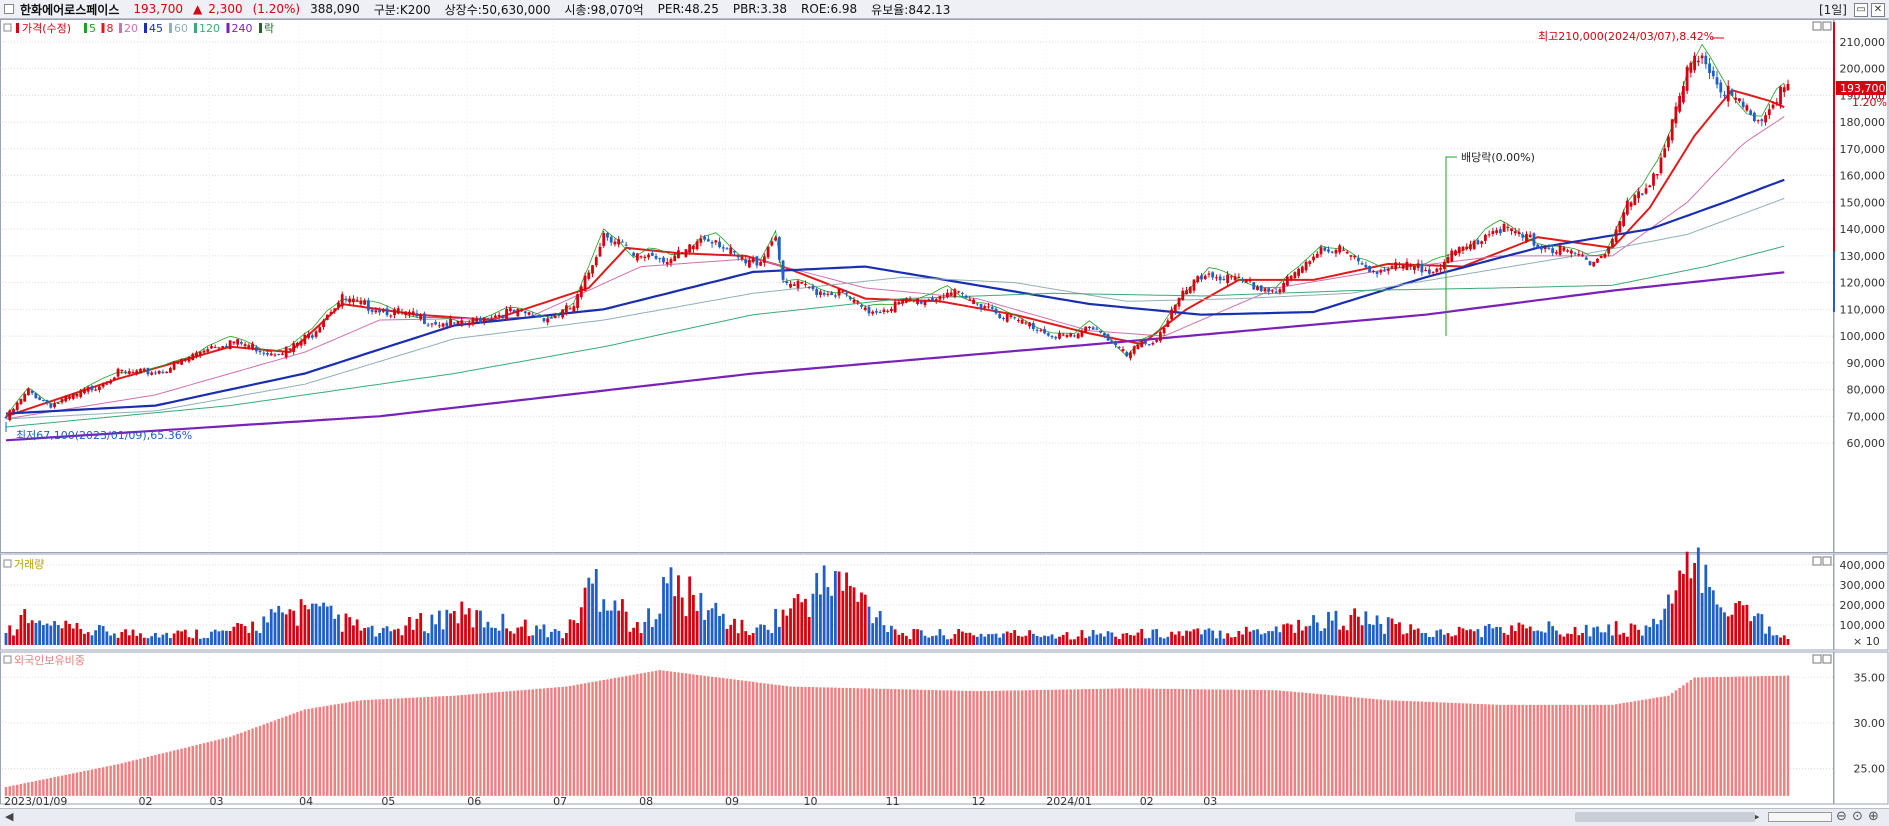  I want to click on foreign-panel-close-button, so click(1827, 659).